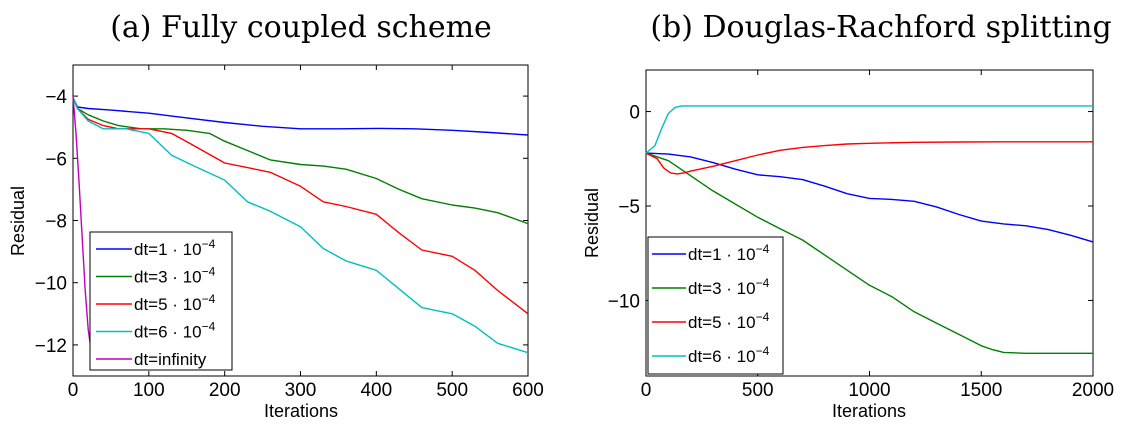 This screenshot has height=425, width=1122. I want to click on x-tick-label: 1500, so click(981, 390).